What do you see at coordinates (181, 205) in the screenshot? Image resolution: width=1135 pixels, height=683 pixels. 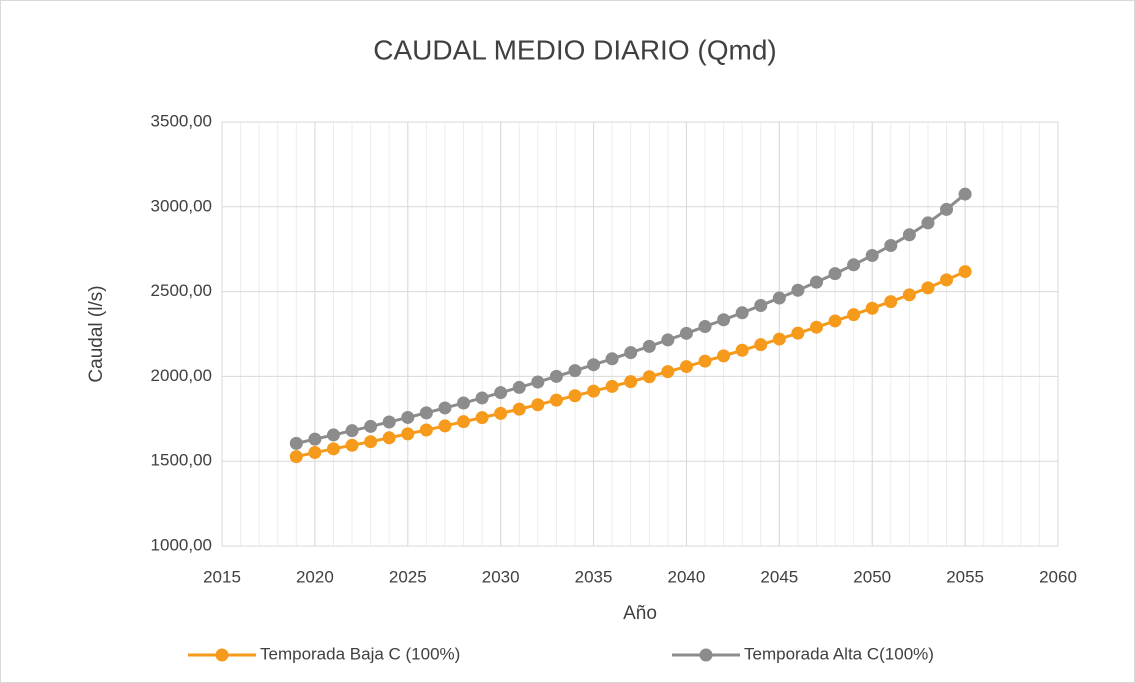 I see `y-tick-label: 3000,00` at bounding box center [181, 205].